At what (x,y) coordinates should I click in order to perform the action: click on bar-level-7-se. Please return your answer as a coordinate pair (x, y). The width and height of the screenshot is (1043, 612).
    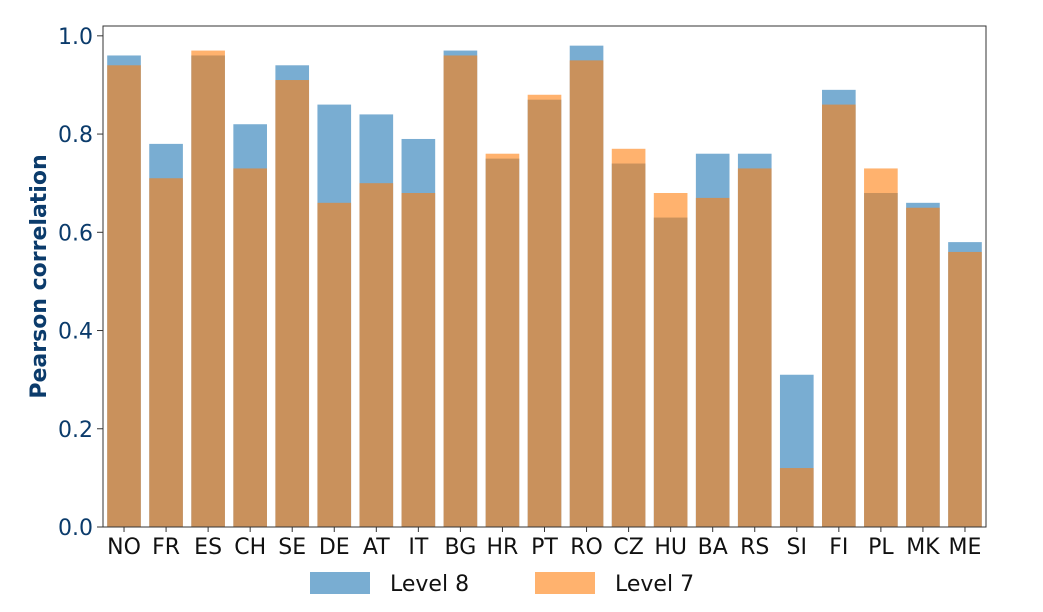
    Looking at the image, I should click on (292, 303).